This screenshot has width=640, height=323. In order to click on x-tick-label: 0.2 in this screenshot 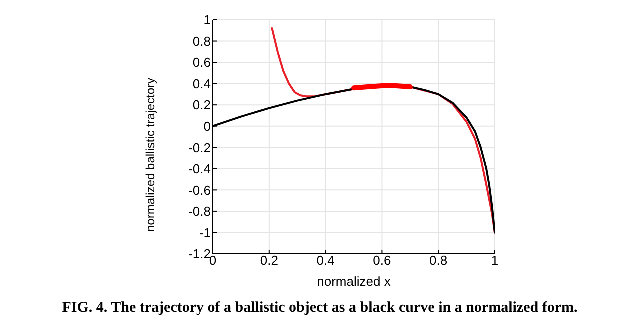, I will do `click(269, 260)`.